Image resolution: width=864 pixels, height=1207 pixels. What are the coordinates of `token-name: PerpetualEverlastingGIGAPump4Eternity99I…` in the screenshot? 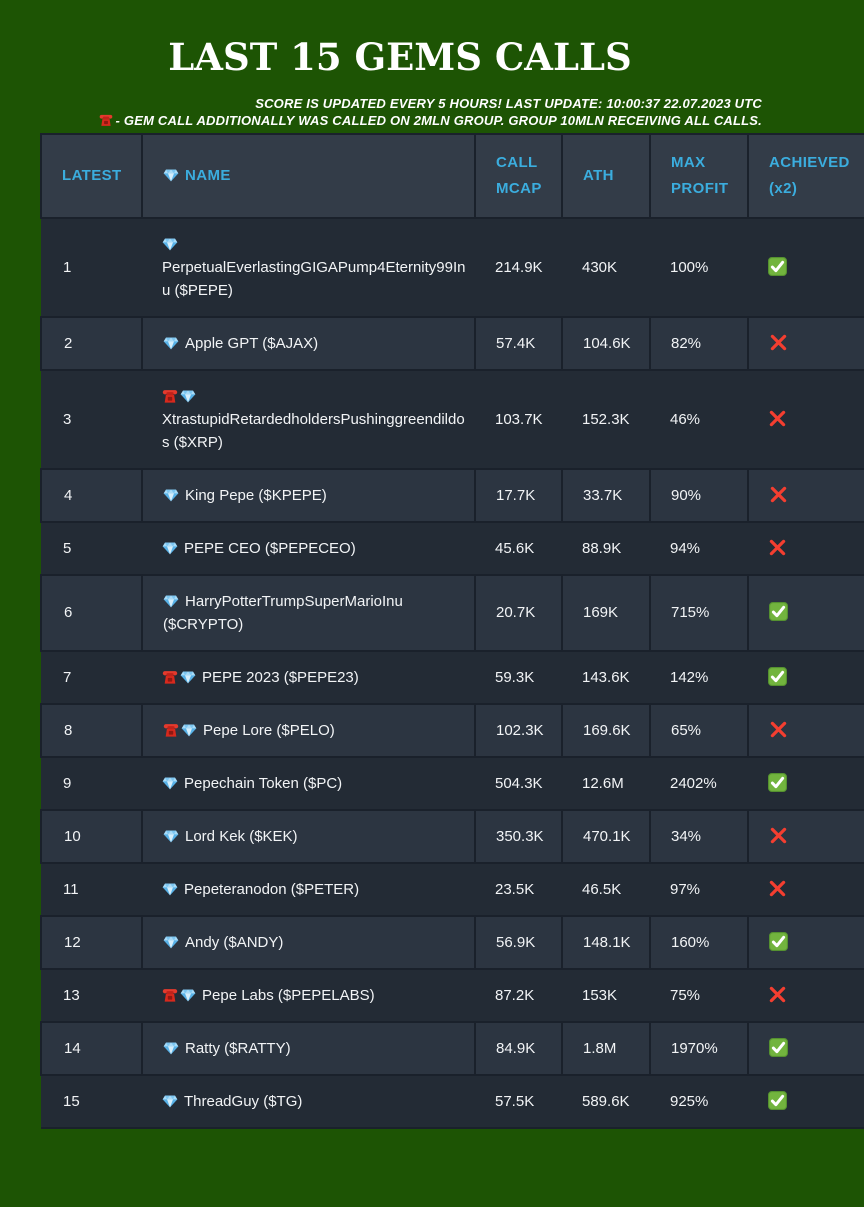 It's located at (314, 278).